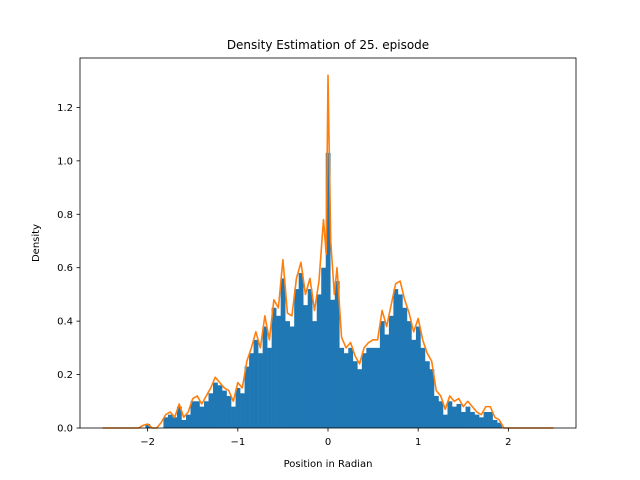 This screenshot has height=480, width=640. What do you see at coordinates (65, 215) in the screenshot?
I see `y-tick-label: 0.8` at bounding box center [65, 215].